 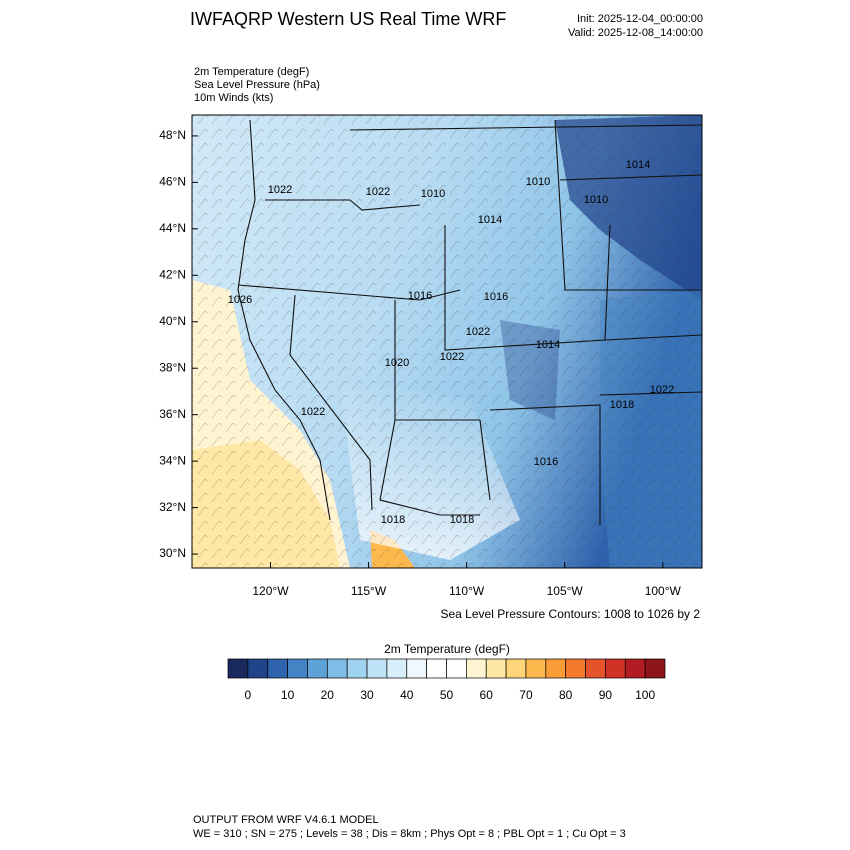 I want to click on lat-tick-label: 40°N, so click(x=172, y=321).